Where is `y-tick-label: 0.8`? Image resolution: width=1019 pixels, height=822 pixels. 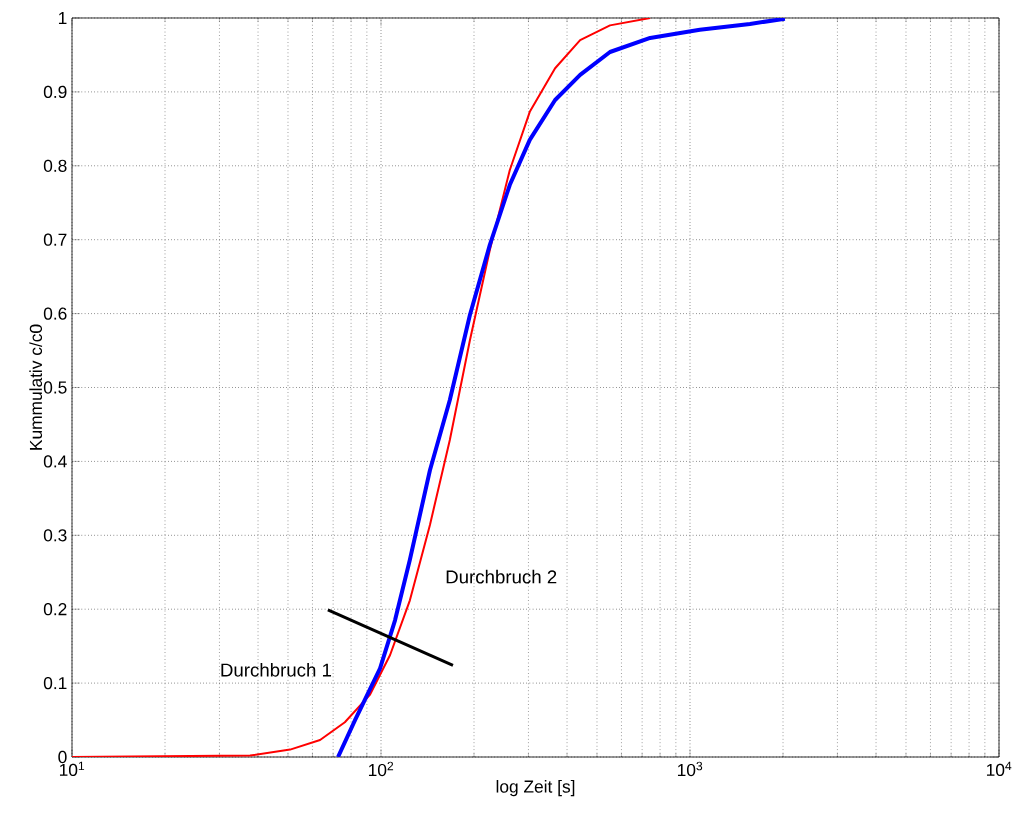 y-tick-label: 0.8 is located at coordinates (55, 165).